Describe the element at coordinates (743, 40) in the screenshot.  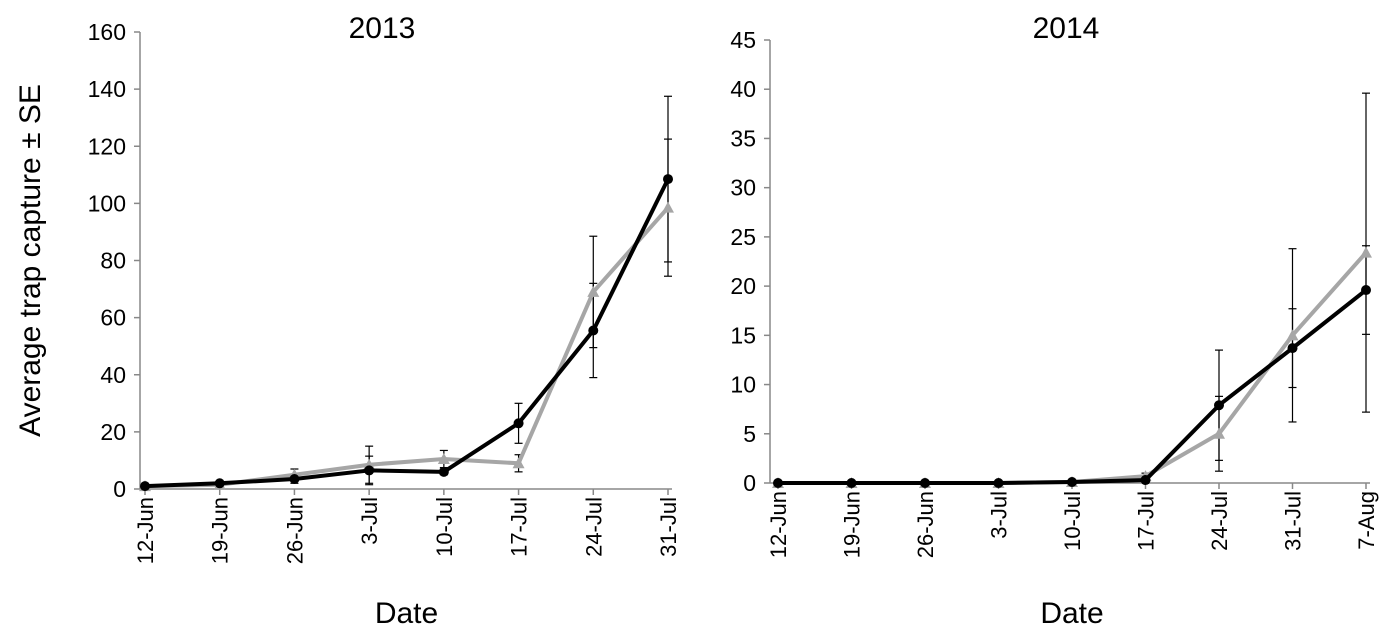
I see `y-tick-label: 45` at that location.